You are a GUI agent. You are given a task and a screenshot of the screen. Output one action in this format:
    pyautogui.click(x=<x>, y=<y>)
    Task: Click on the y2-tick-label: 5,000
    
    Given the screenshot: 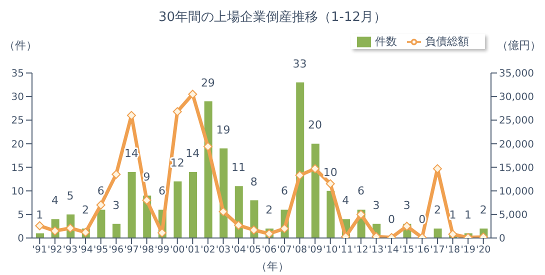 What is the action you would take?
    pyautogui.click(x=513, y=215)
    